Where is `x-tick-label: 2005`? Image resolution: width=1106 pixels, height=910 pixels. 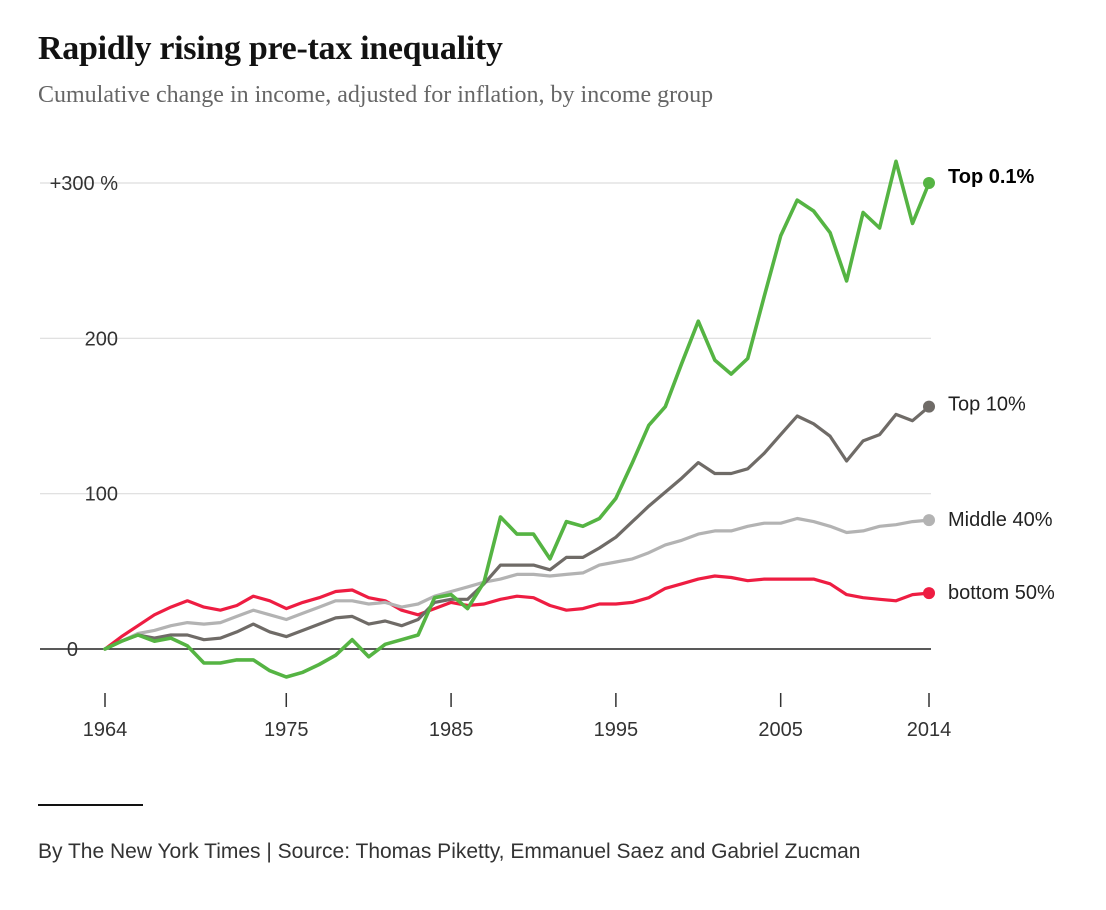 x-tick-label: 2005 is located at coordinates (780, 730).